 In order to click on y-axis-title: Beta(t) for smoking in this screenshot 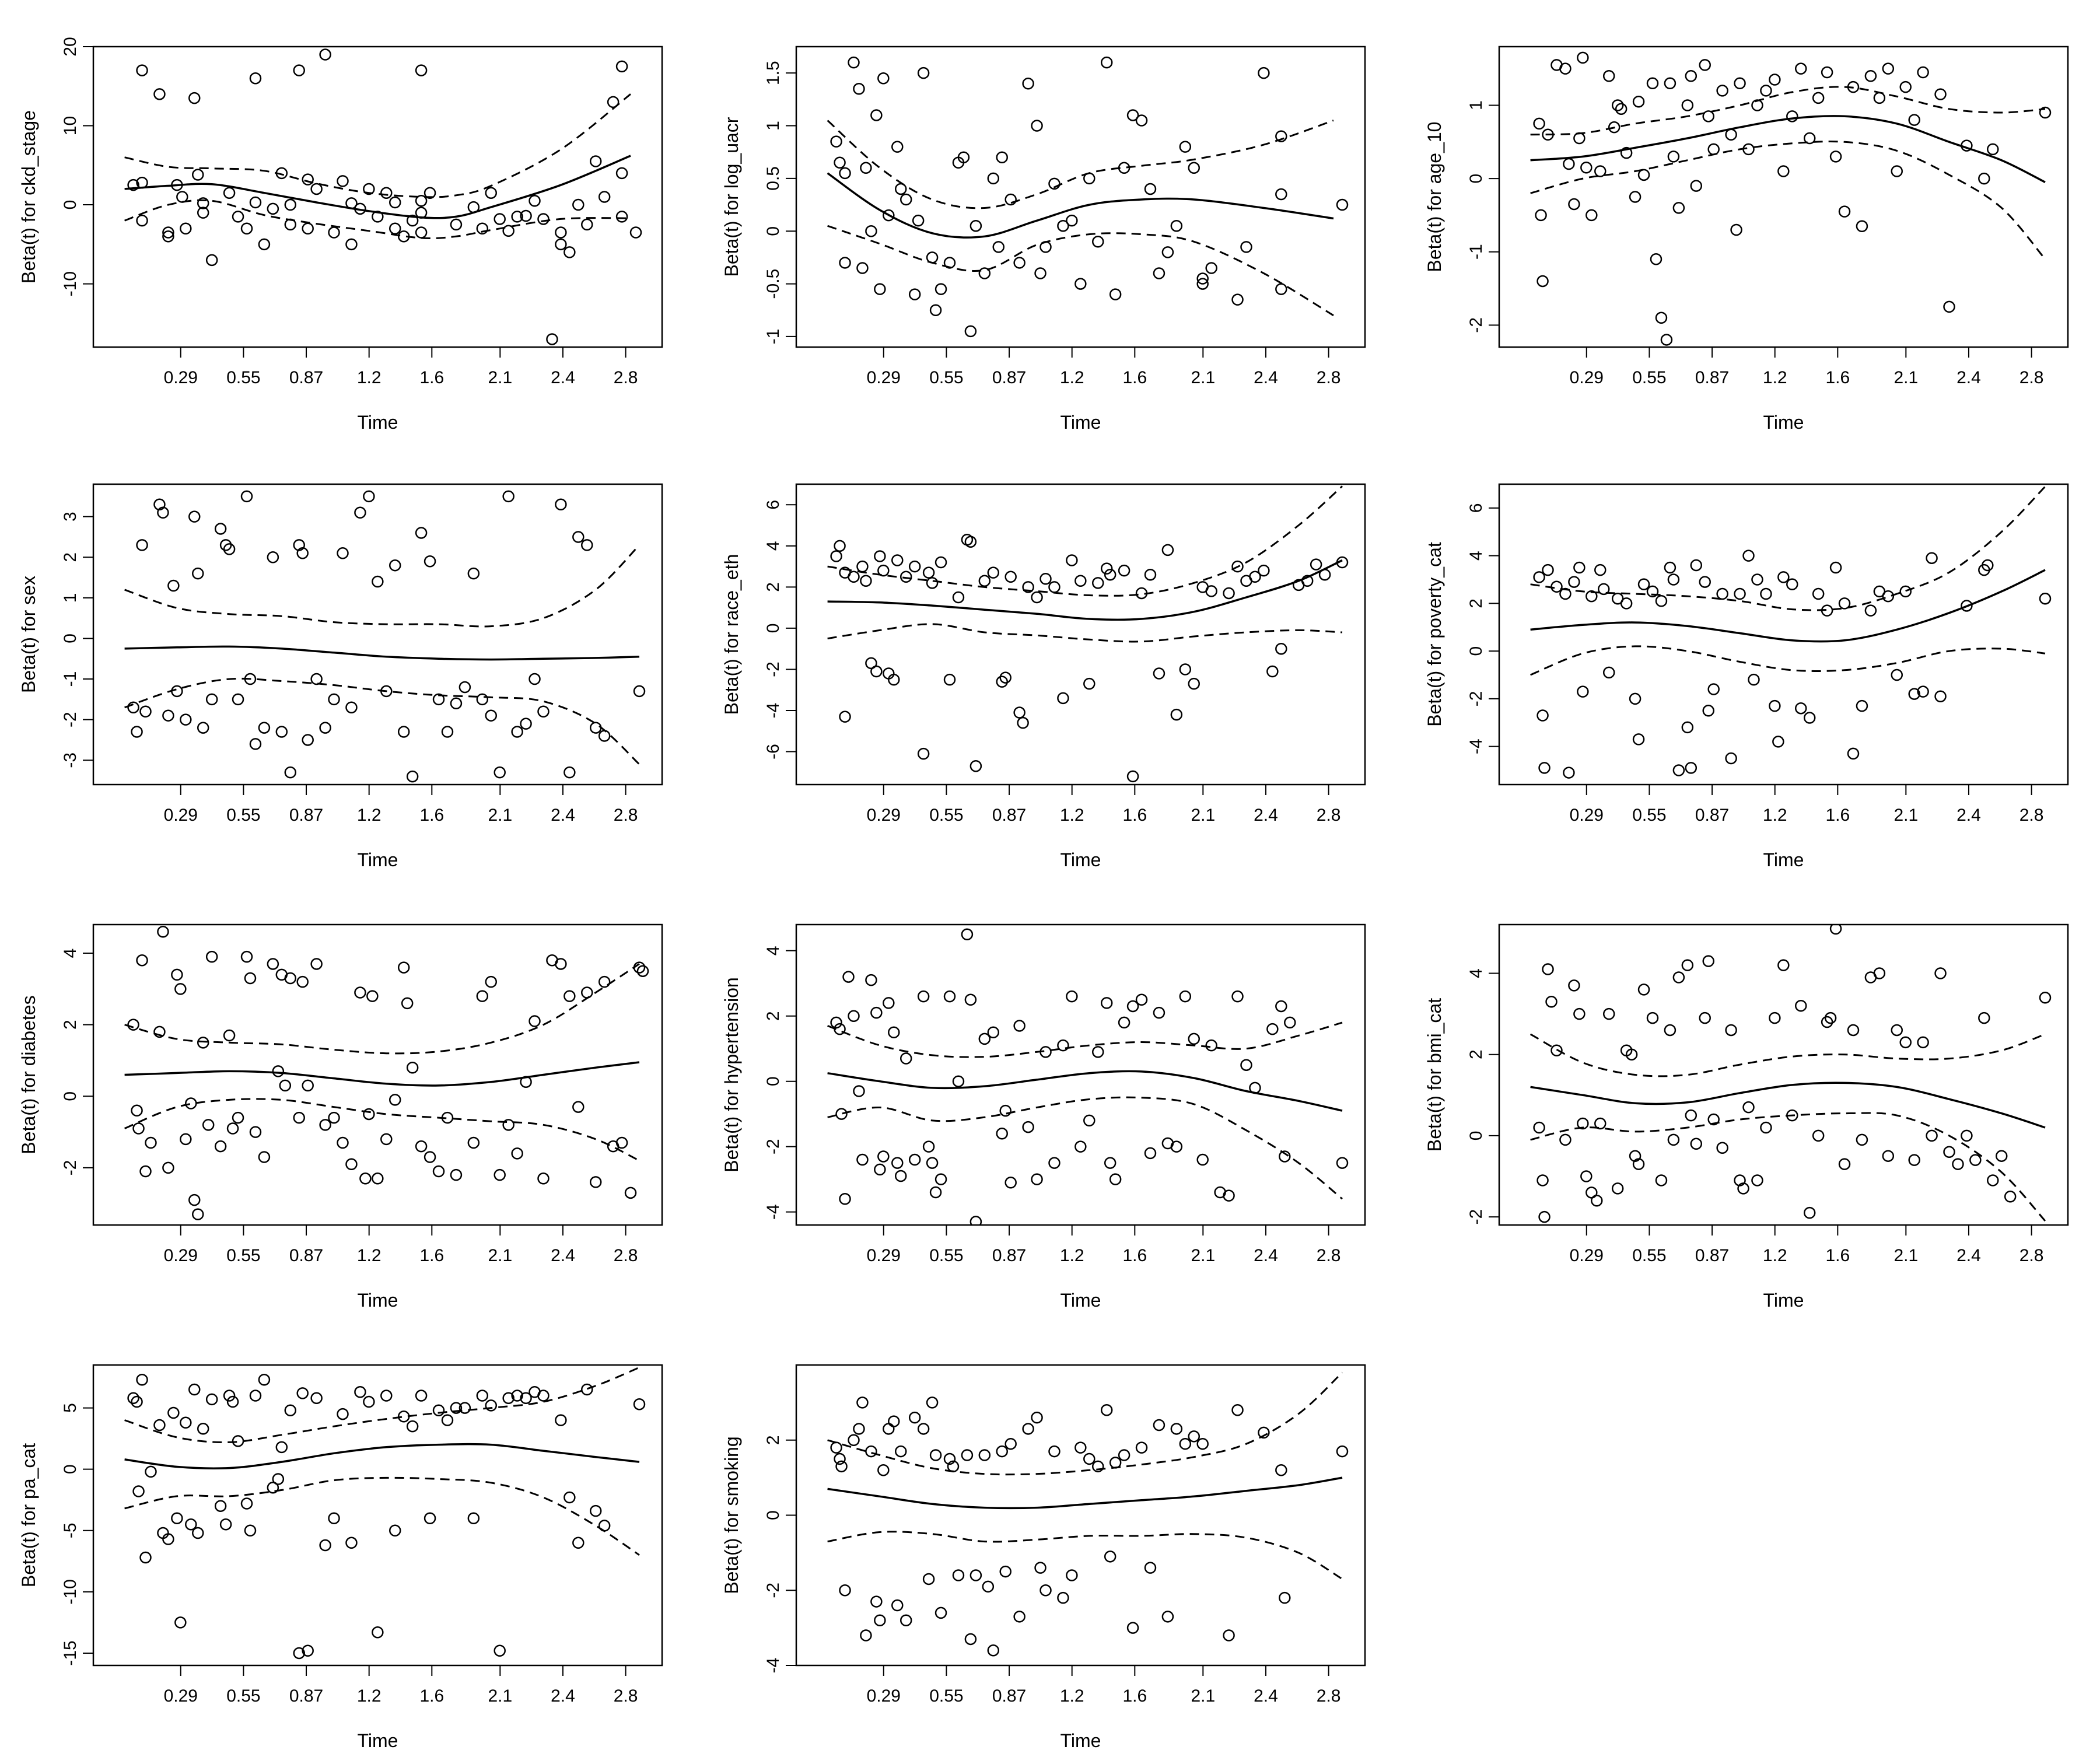, I will do `click(731, 1515)`.